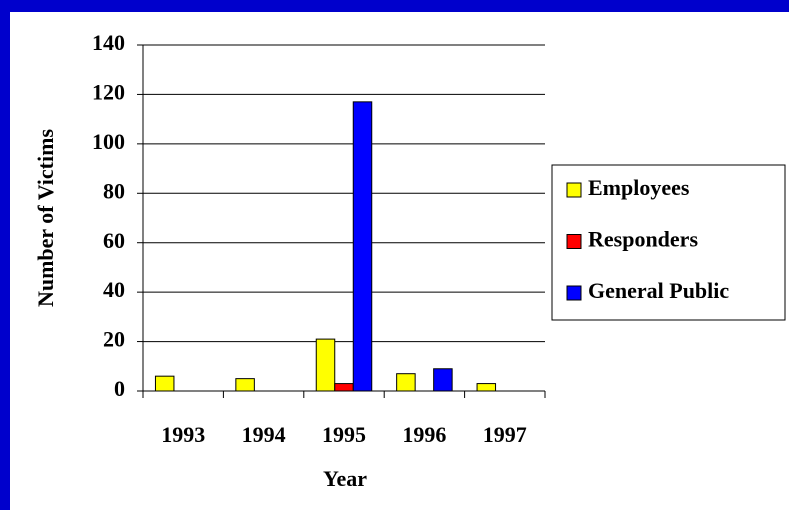 The width and height of the screenshot is (789, 510). I want to click on x-tick-label: 1996, so click(424, 434).